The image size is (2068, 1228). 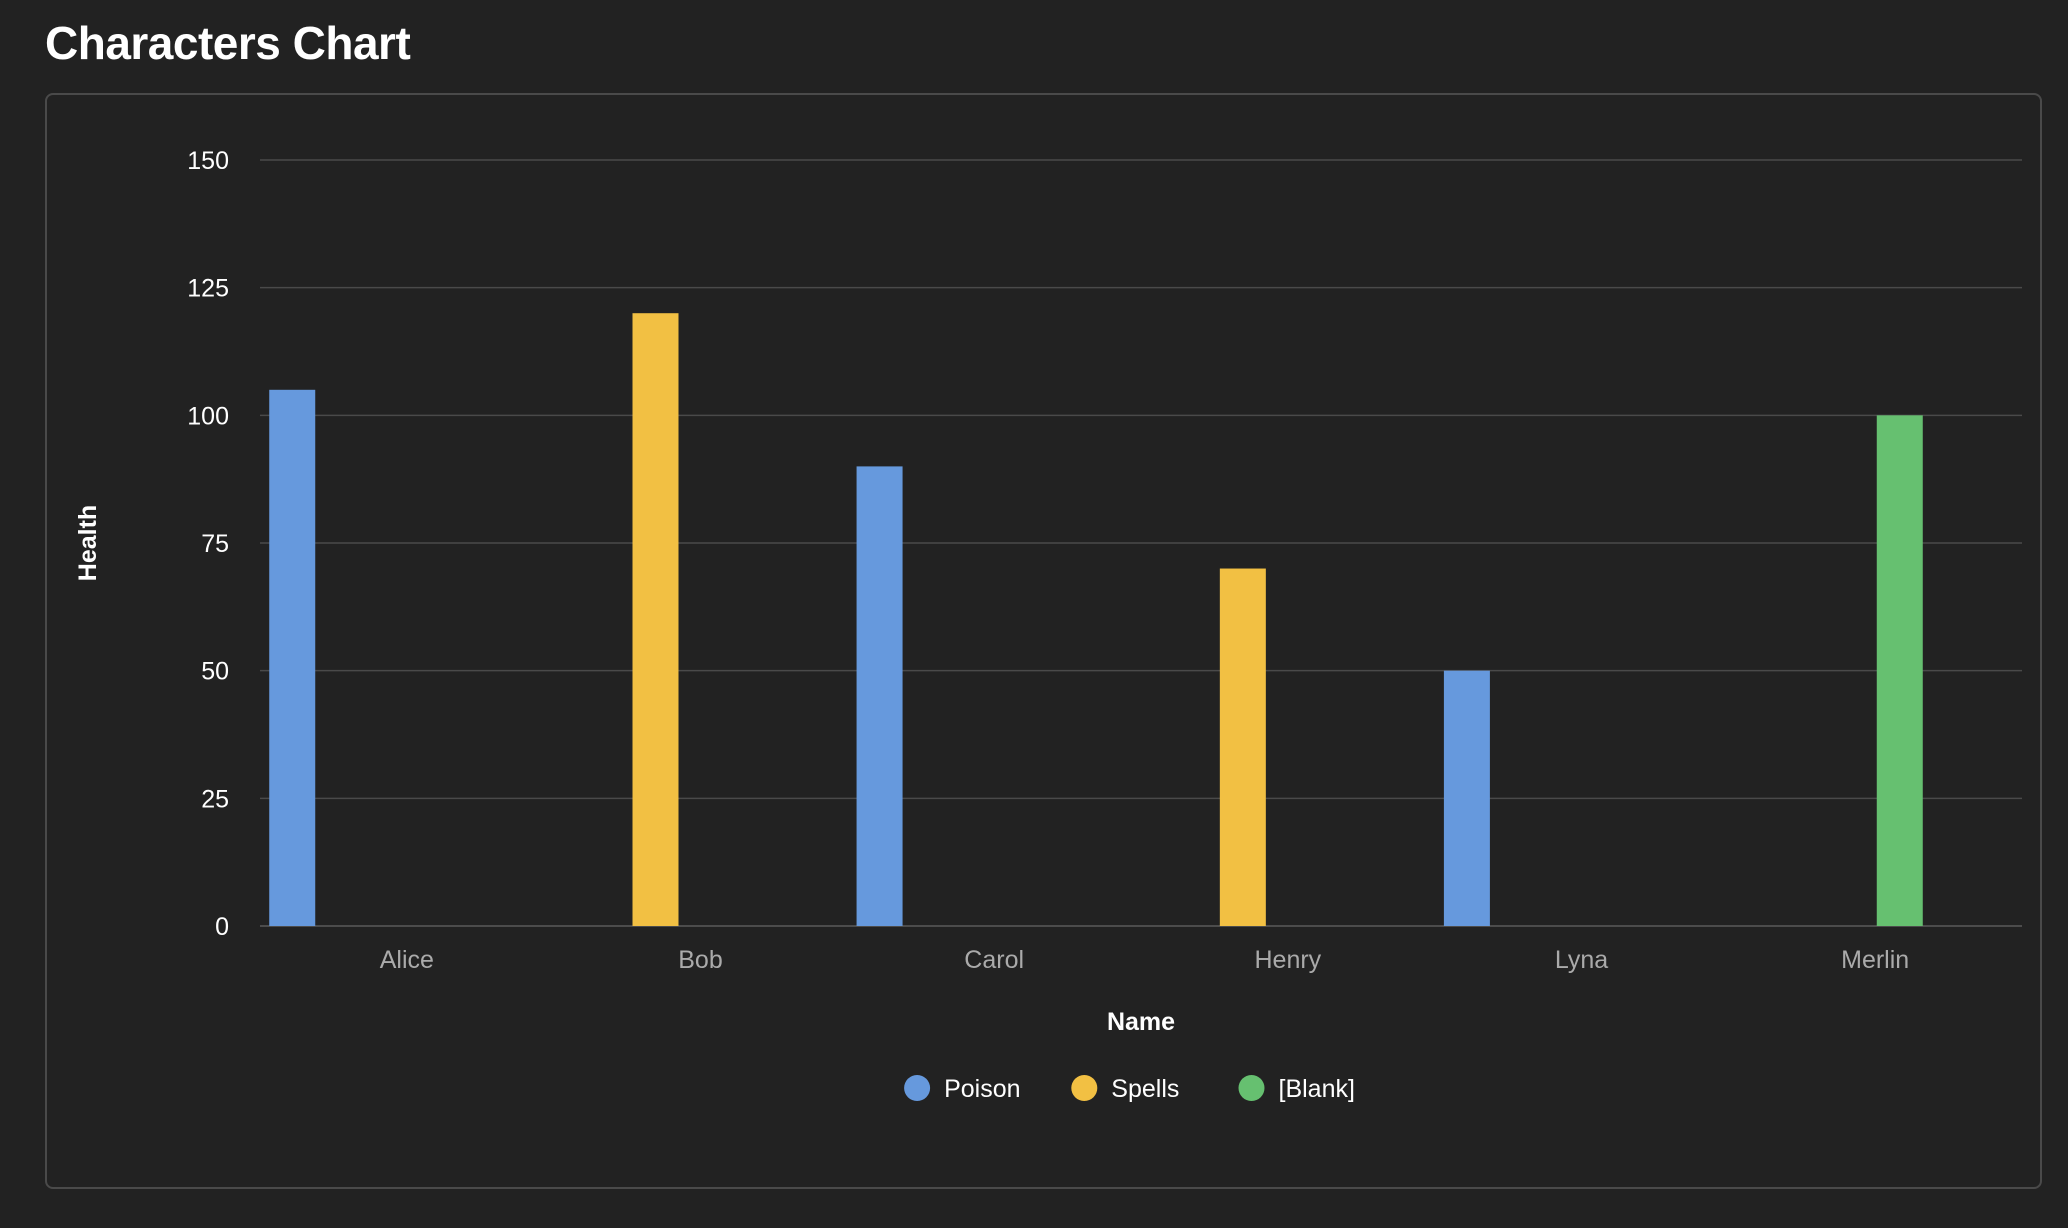 What do you see at coordinates (215, 672) in the screenshot?
I see `y-tick-label: 50` at bounding box center [215, 672].